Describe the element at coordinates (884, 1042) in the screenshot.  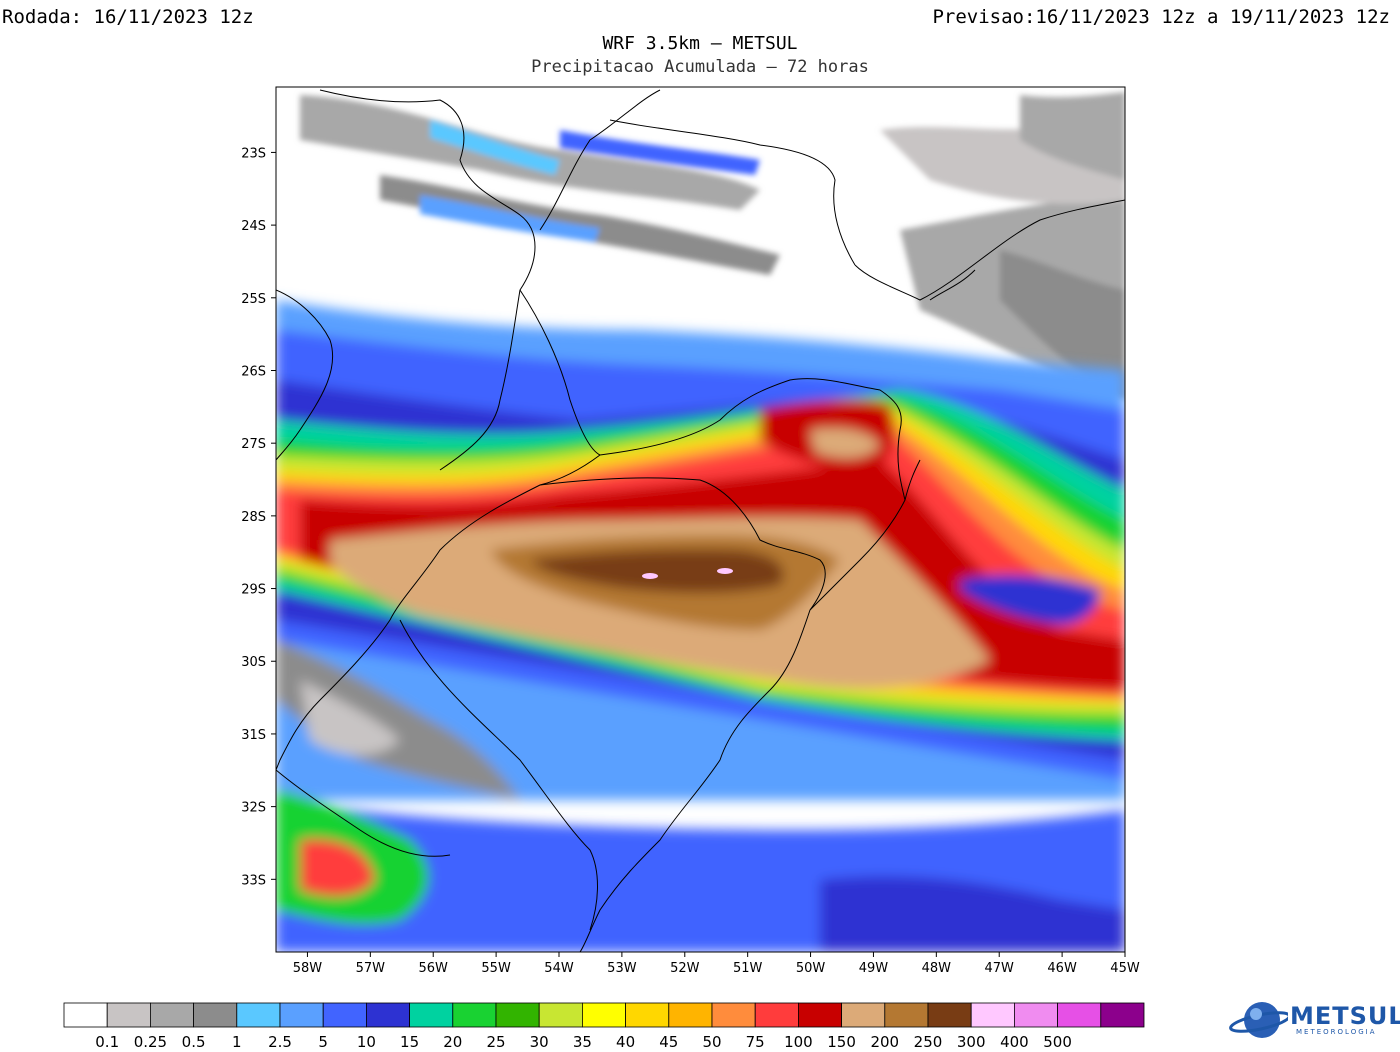
I see `colorbar-label: 200` at that location.